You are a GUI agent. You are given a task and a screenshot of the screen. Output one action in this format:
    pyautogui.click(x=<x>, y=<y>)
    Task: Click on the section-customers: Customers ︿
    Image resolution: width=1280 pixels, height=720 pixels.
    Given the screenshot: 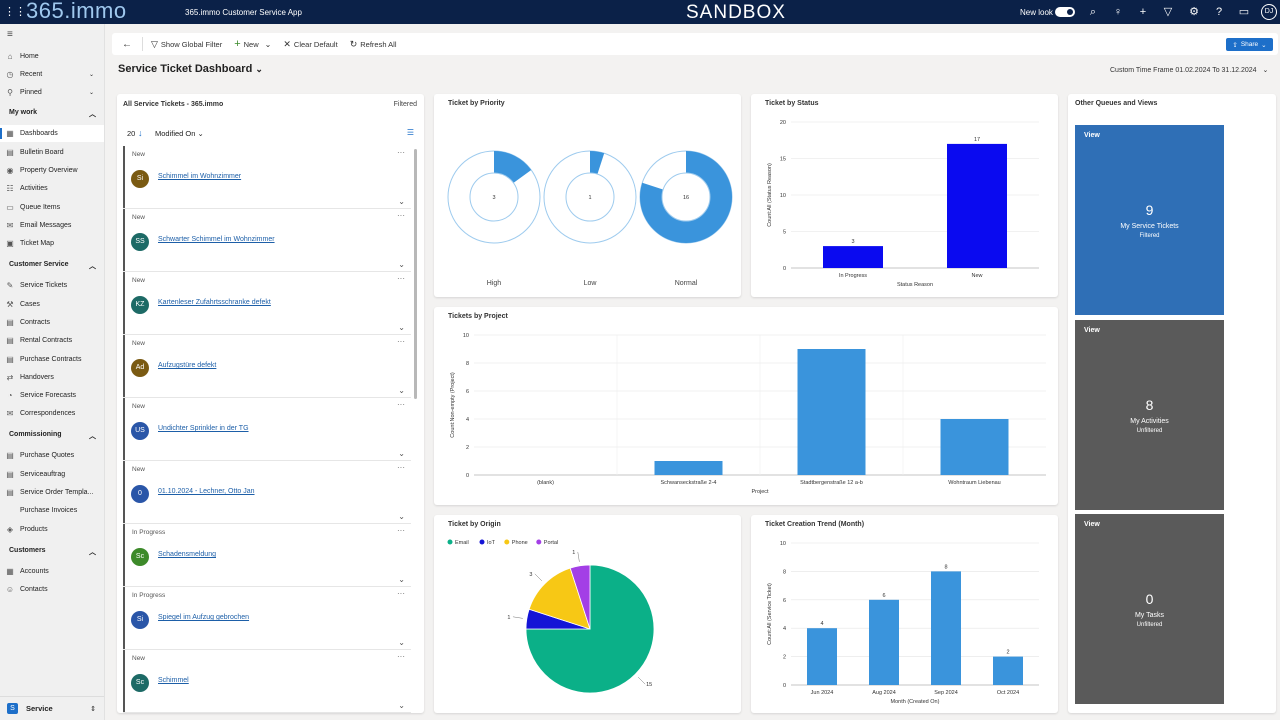 What is the action you would take?
    pyautogui.click(x=52, y=551)
    